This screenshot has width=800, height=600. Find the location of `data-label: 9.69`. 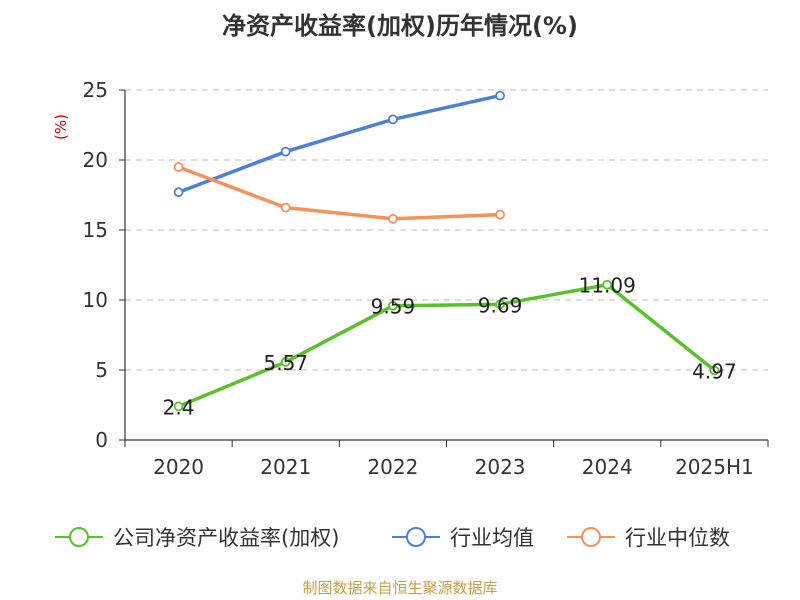

data-label: 9.69 is located at coordinates (500, 305).